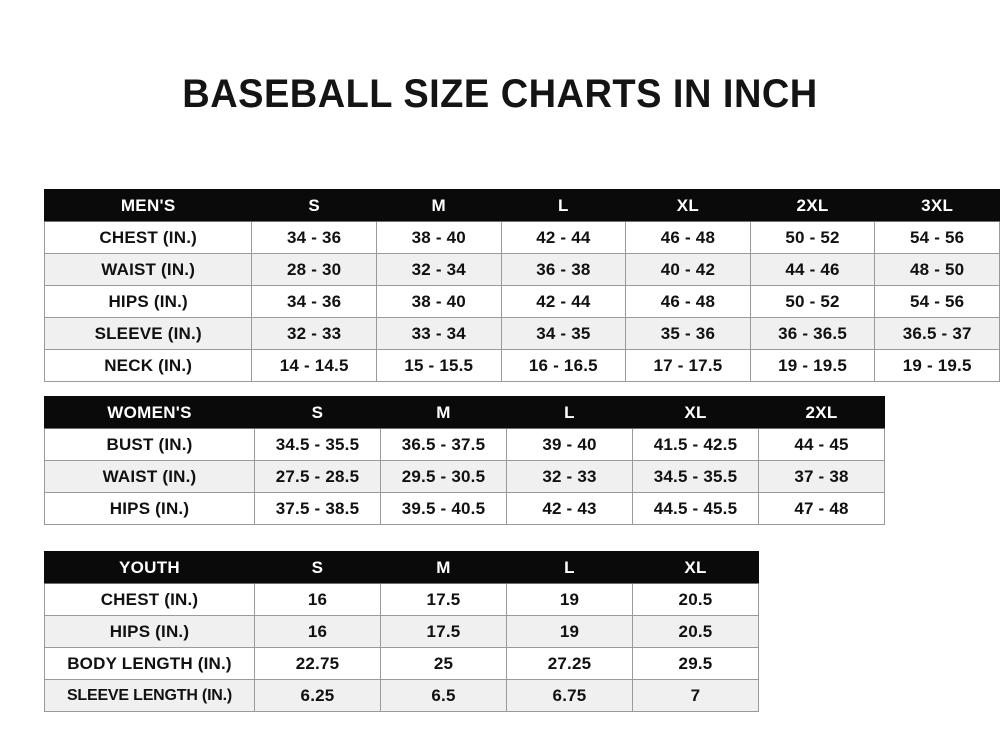  What do you see at coordinates (569, 508) in the screenshot?
I see `cell-value: 42 - 43` at bounding box center [569, 508].